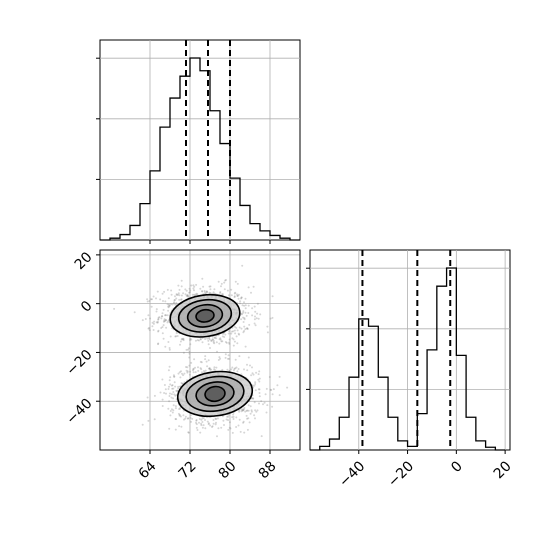  I want to click on x-tick-label: 88, so click(268, 470).